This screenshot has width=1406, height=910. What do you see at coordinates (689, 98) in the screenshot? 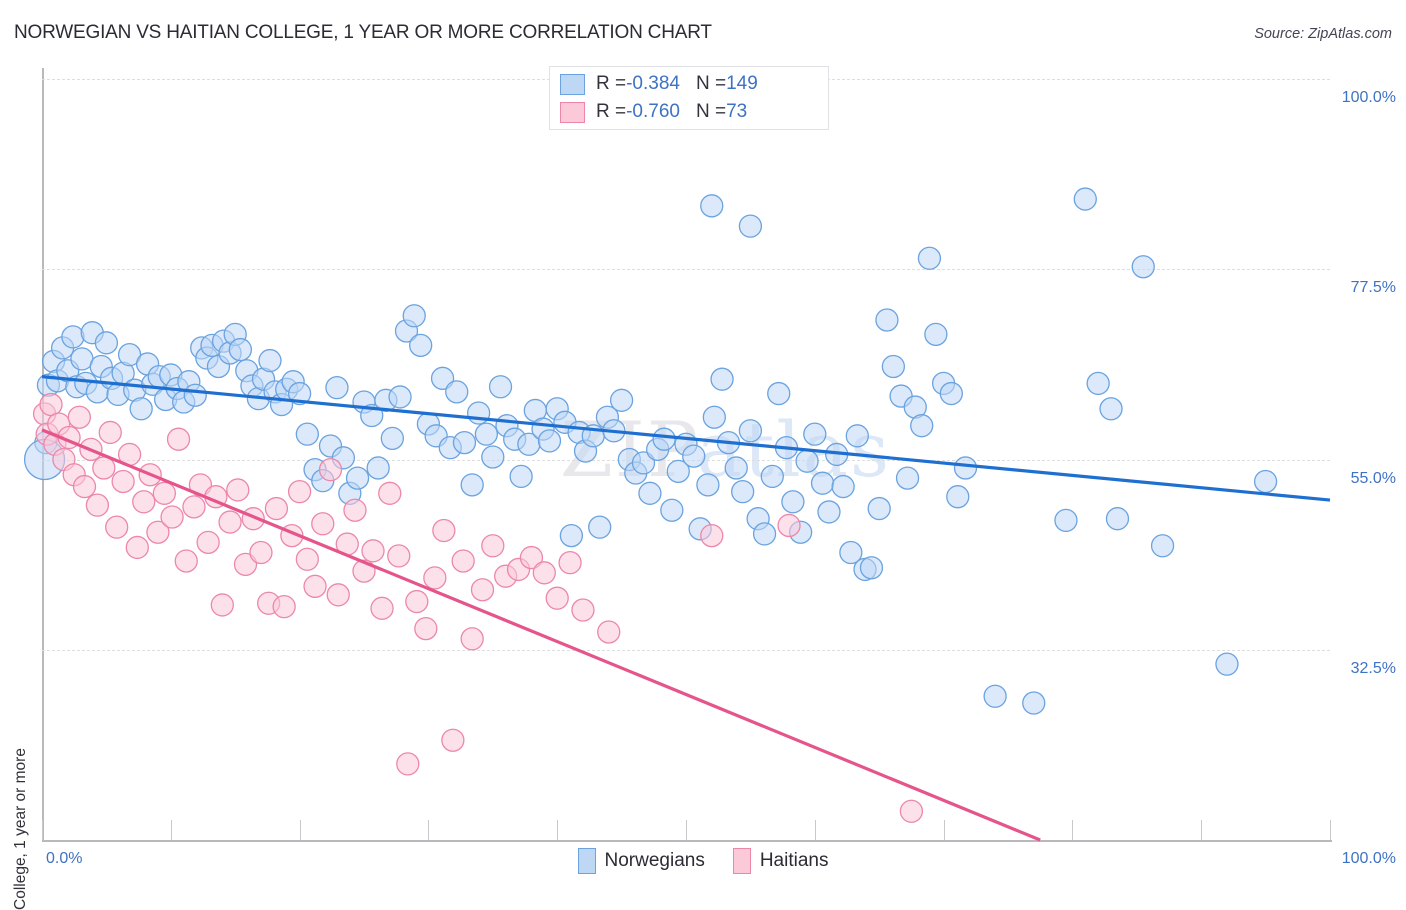
I see `correlation-legend: R = -0.384 N = 149 R = -0.760 N = 73` at bounding box center [689, 98].